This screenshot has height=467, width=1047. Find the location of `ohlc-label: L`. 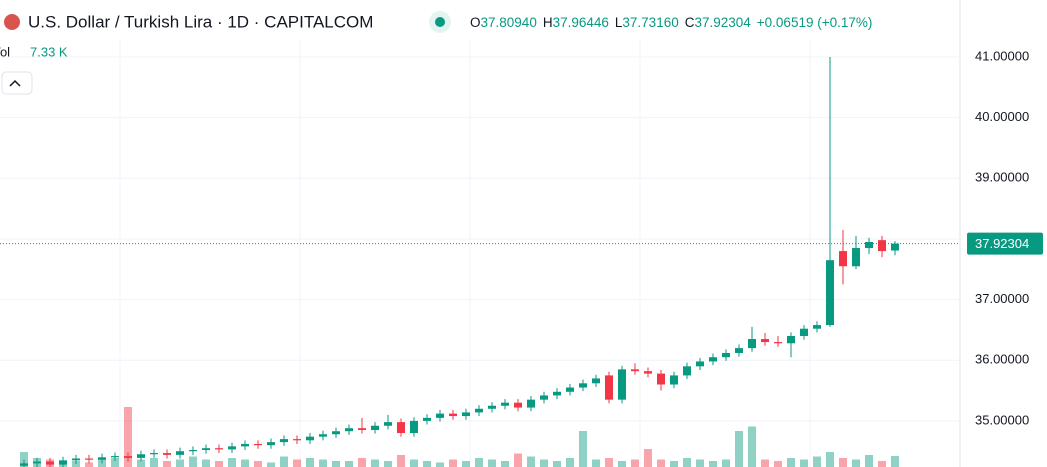

ohlc-label: L is located at coordinates (619, 22).